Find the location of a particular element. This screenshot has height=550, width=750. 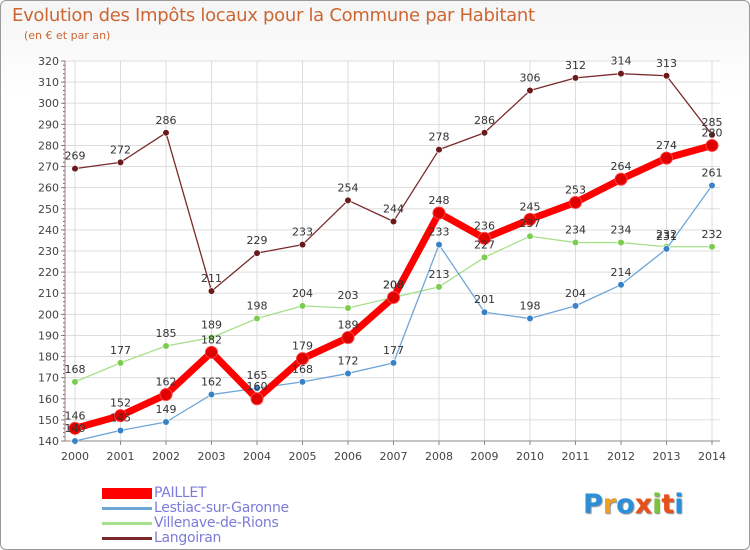

data-label-0: 245 is located at coordinates (530, 206).